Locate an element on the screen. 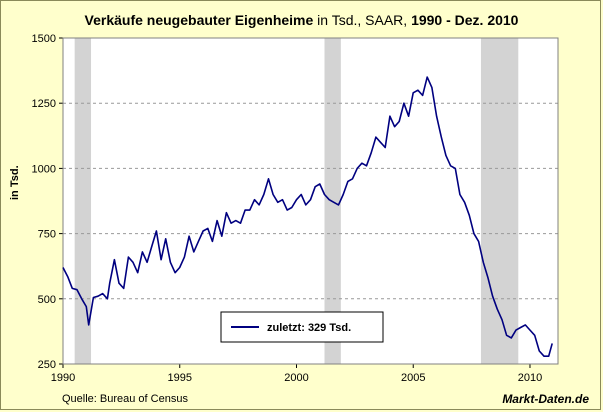 The width and height of the screenshot is (603, 412). brand-logo: Markt-Daten.de is located at coordinates (545, 399).